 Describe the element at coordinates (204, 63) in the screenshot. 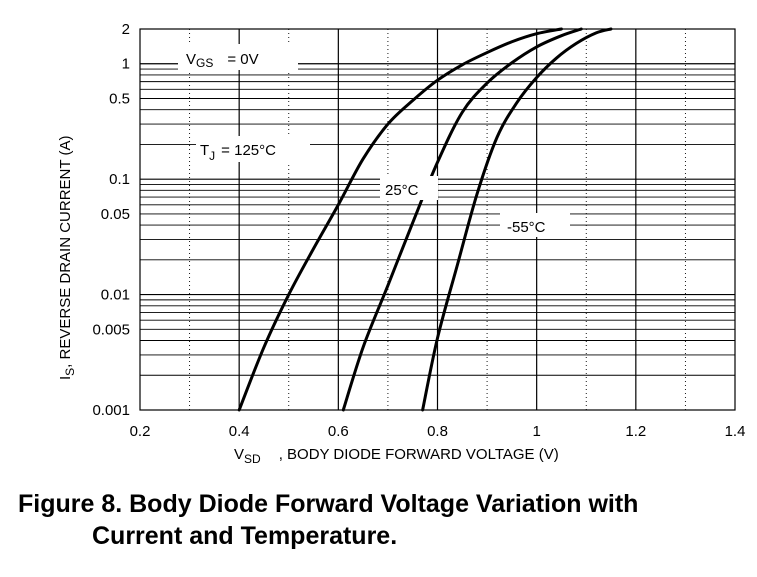

I see `annotation-vgs-sub: GS` at that location.